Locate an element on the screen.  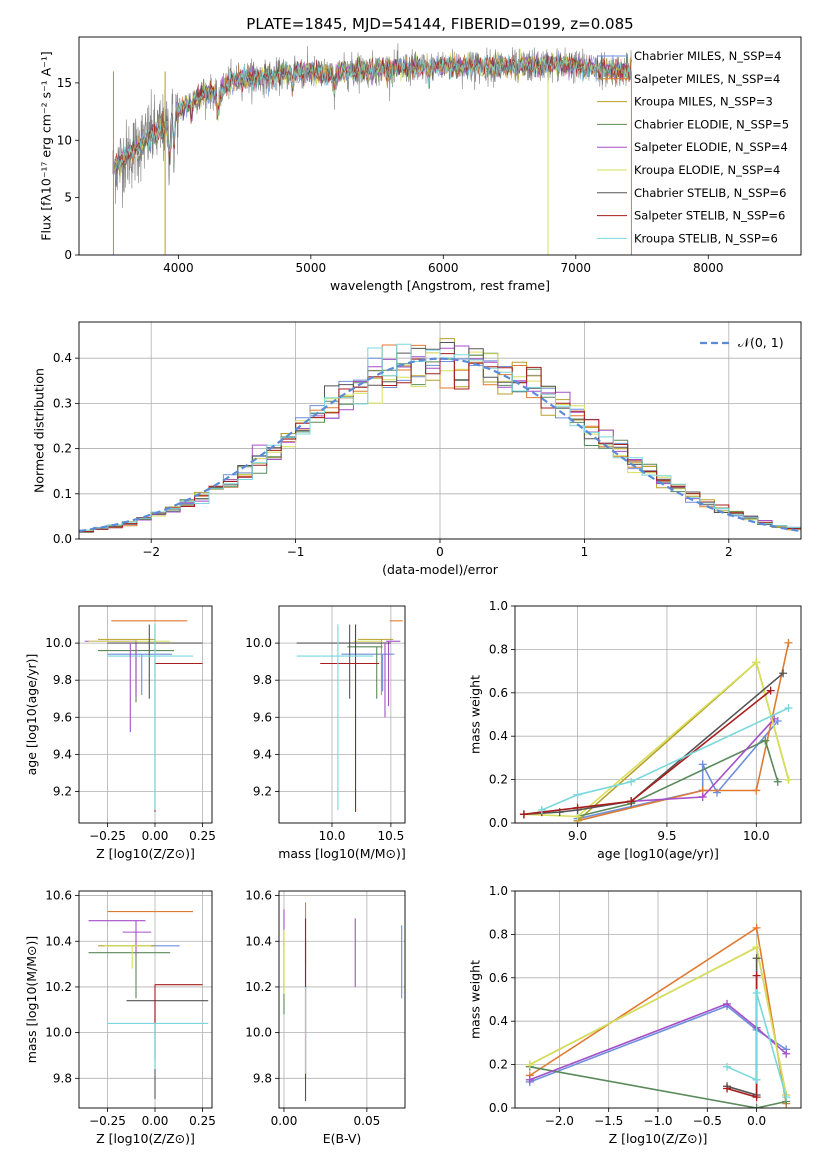
weight-Z-ylabel: mass weight is located at coordinates (474, 999).